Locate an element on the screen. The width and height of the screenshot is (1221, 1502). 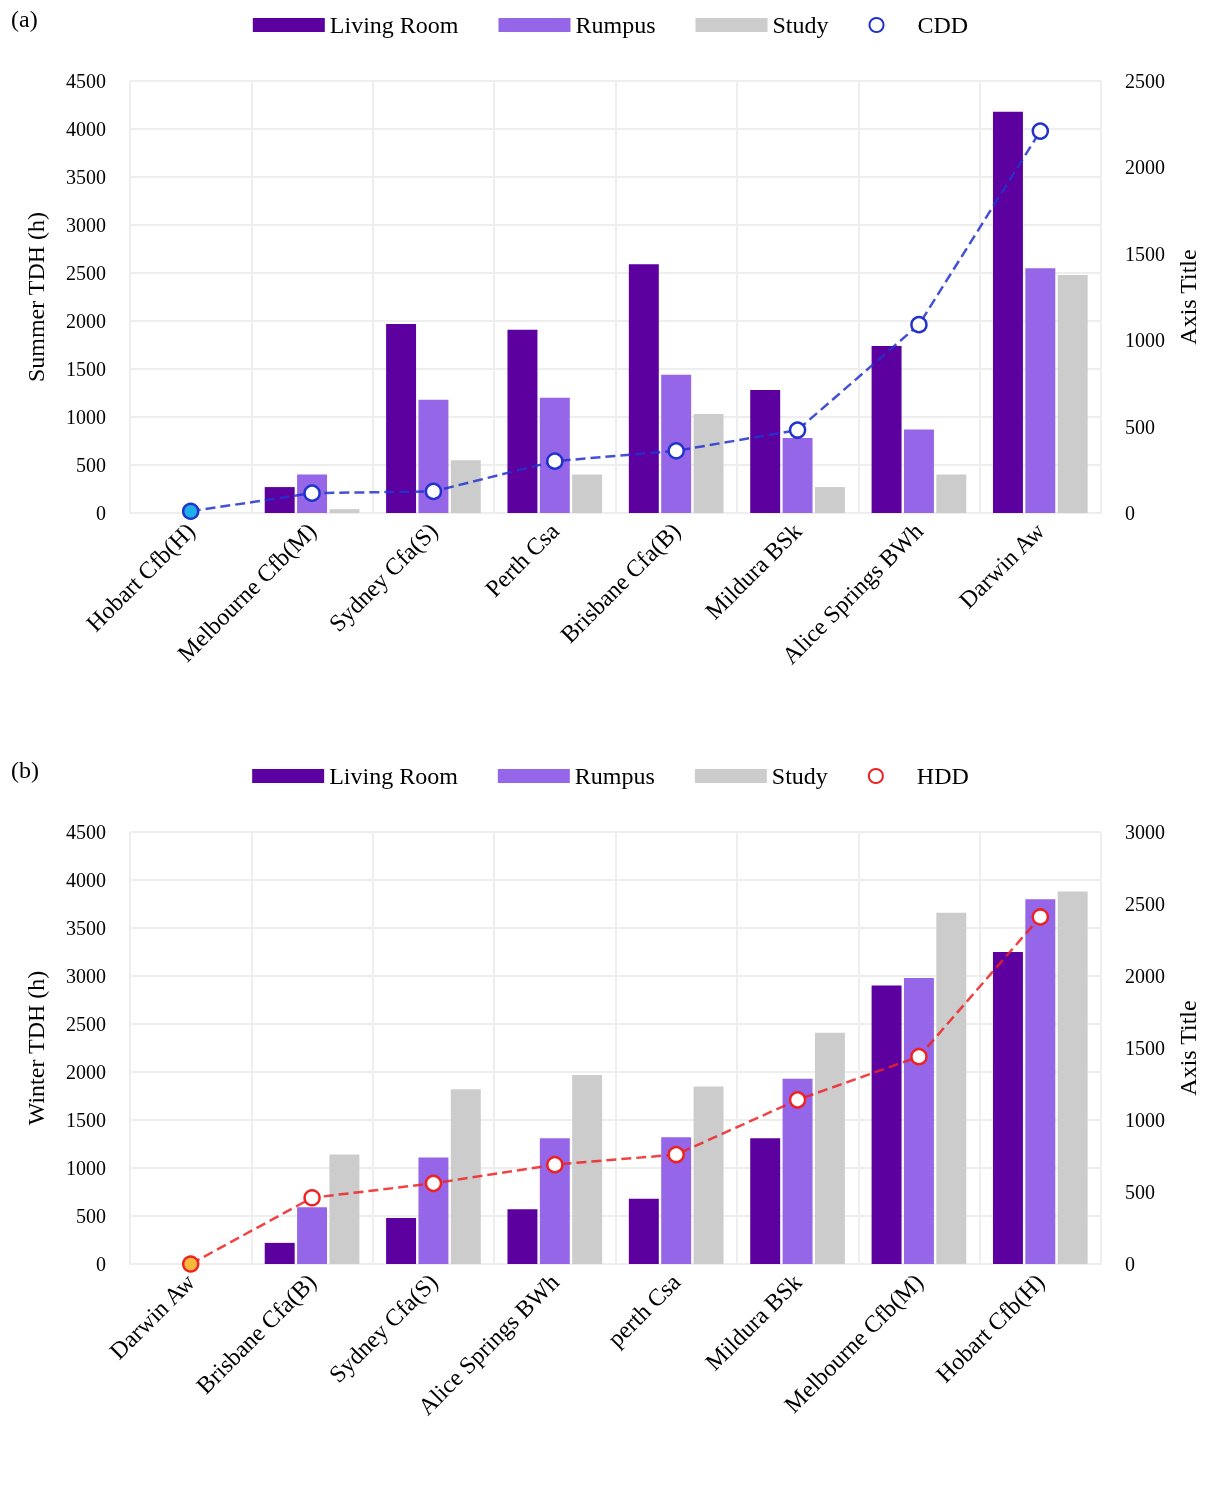
legend-label: CDD is located at coordinates (943, 25).